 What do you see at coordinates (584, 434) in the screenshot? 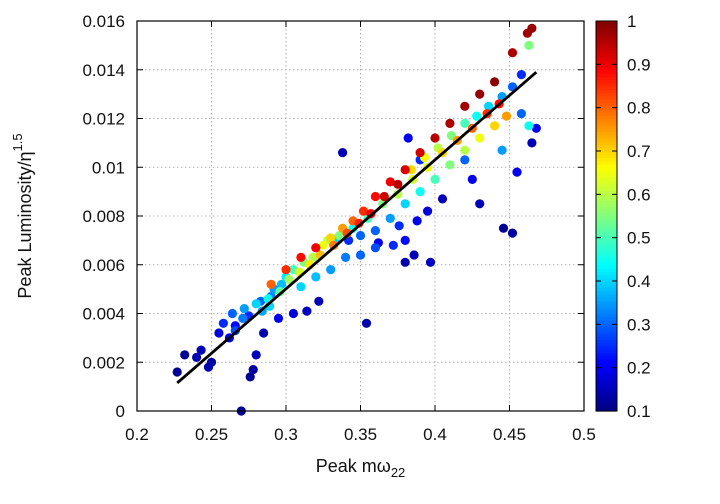
I see `x-tick-label: 0.5` at bounding box center [584, 434].